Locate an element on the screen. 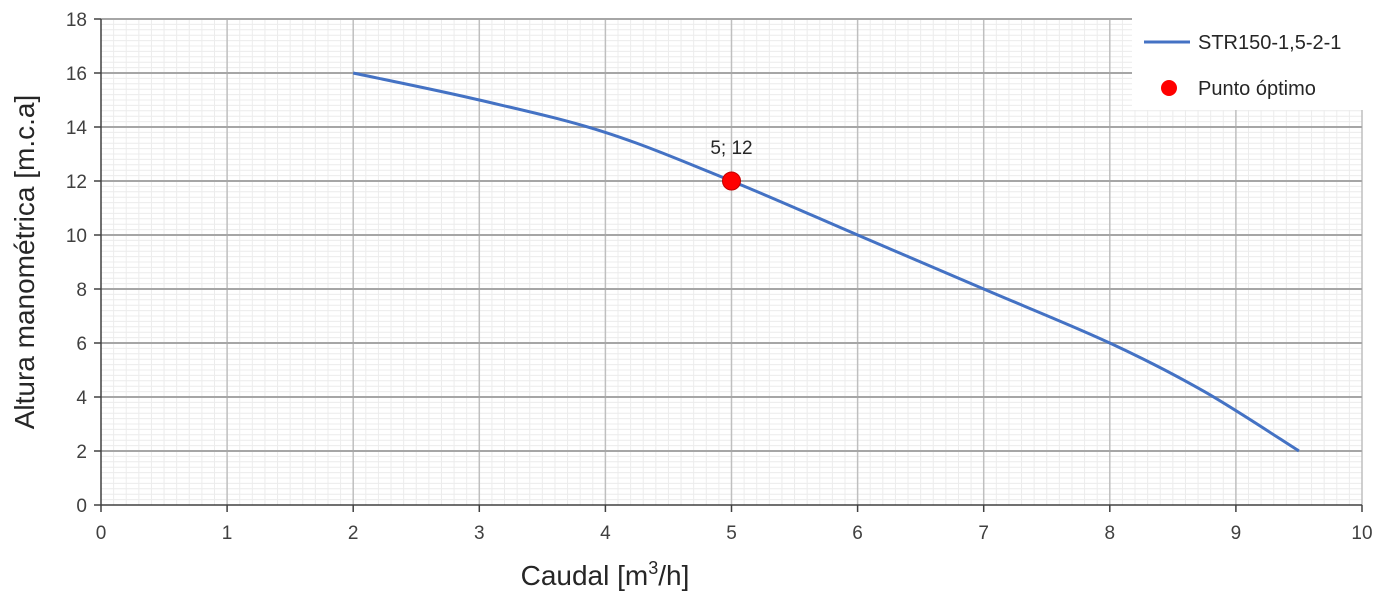  y-tick-label: 6 is located at coordinates (81, 344).